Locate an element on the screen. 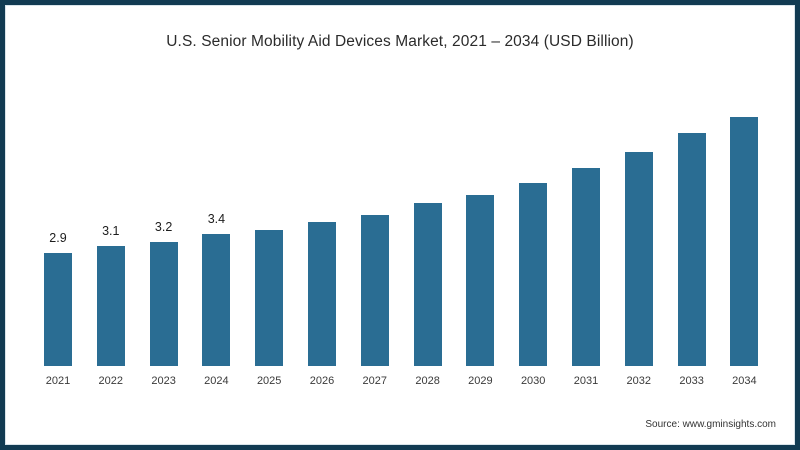 This screenshot has width=800, height=450. x-axis-tick-2027: 2027 is located at coordinates (375, 381).